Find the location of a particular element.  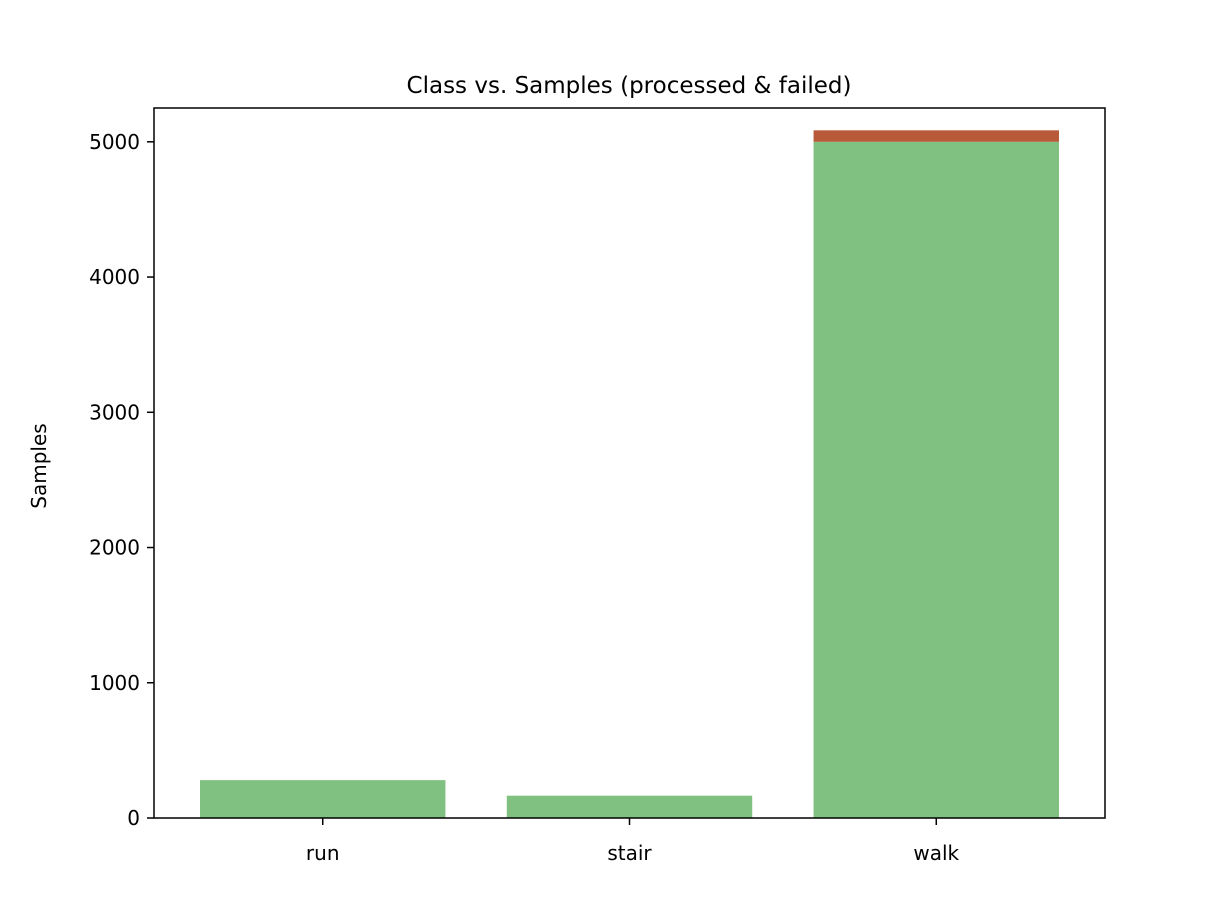

y-tick-label: 1000 is located at coordinates (114, 683).